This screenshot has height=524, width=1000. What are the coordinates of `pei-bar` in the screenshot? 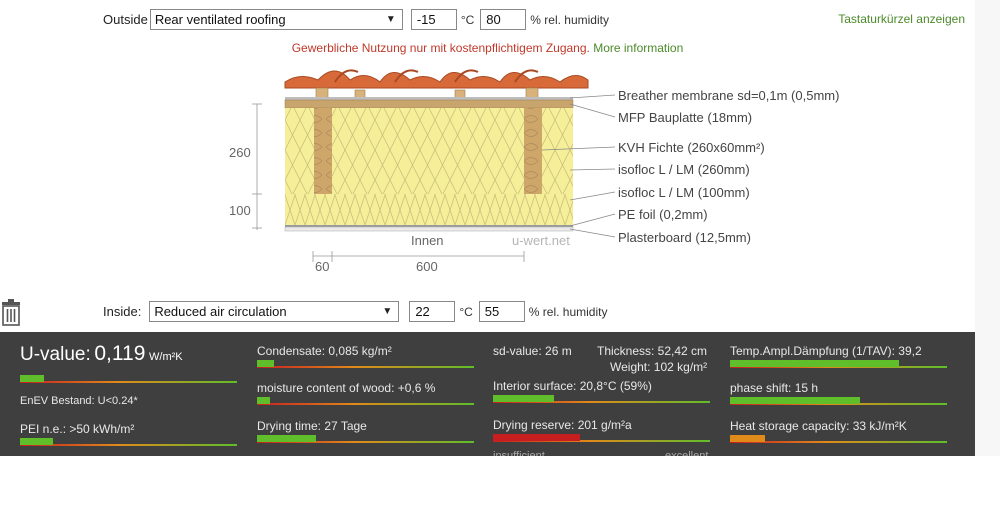 It's located at (128, 442).